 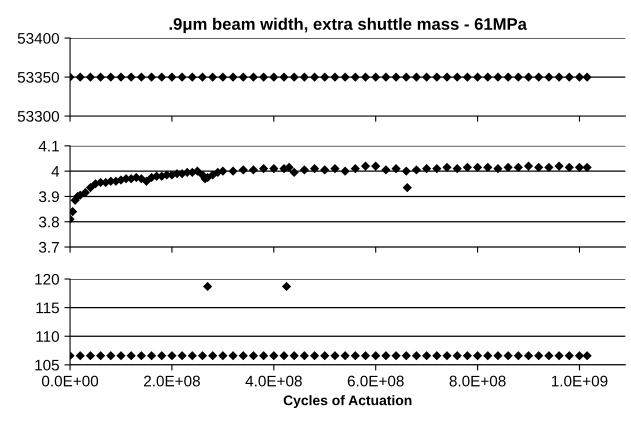 What do you see at coordinates (478, 381) in the screenshot?
I see `x-tick-label: 8.0E+08` at bounding box center [478, 381].